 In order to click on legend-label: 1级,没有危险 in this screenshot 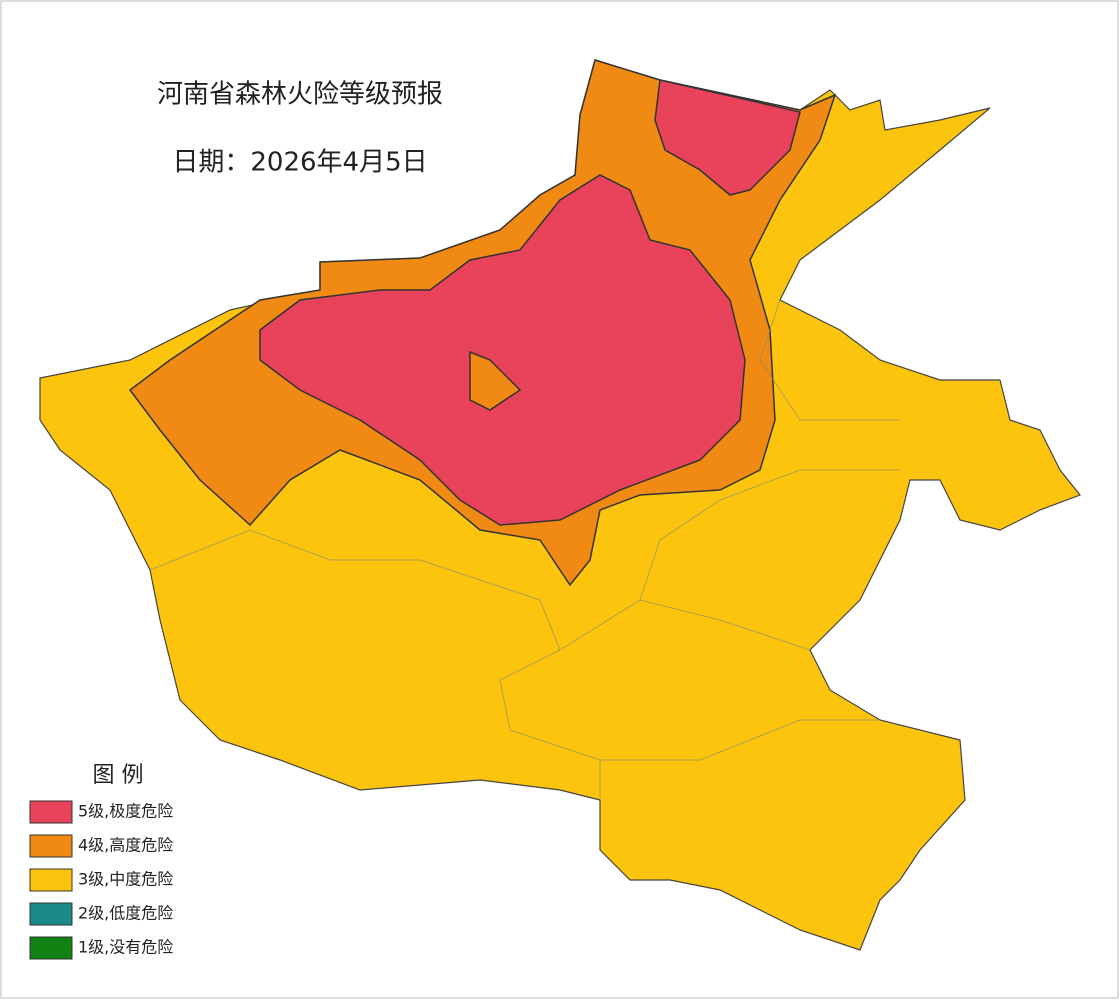, I will do `click(125, 947)`.